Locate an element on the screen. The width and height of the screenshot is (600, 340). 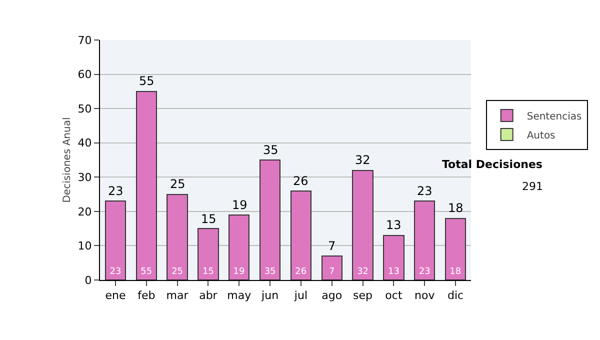
y-axis-title: Decisiones Anual is located at coordinates (67, 160).